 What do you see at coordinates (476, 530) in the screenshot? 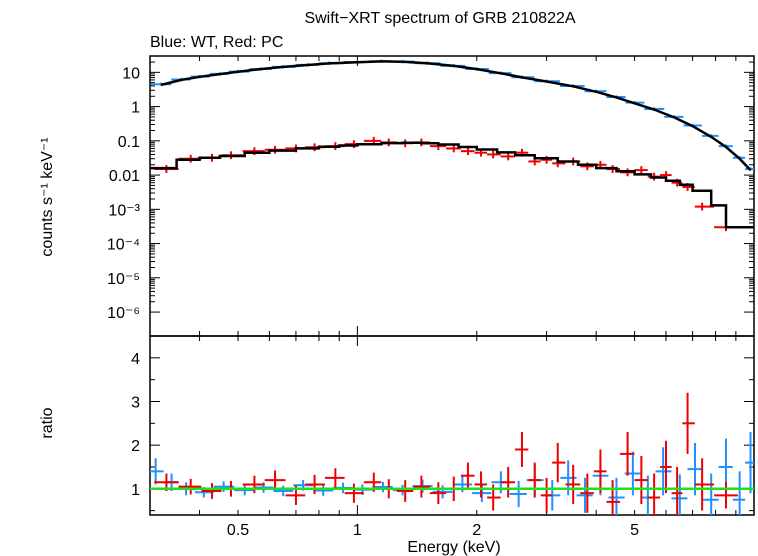
I see `xtick-label: 2` at bounding box center [476, 530].